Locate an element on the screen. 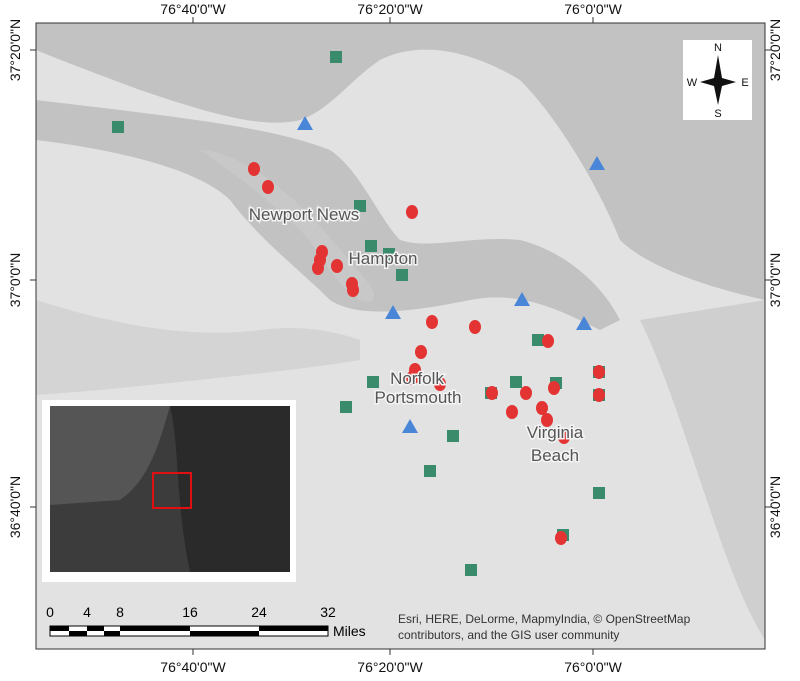 The height and width of the screenshot is (681, 800). compass-letter: E is located at coordinates (744, 83).